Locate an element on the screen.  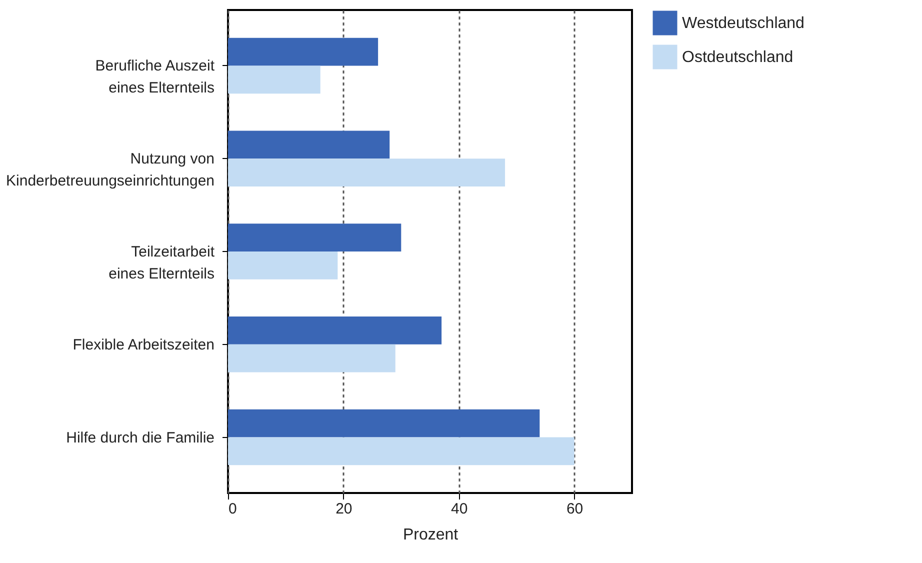
y-tick-label: Teilzeitarbeit eines Elternteils is located at coordinates (162, 263).